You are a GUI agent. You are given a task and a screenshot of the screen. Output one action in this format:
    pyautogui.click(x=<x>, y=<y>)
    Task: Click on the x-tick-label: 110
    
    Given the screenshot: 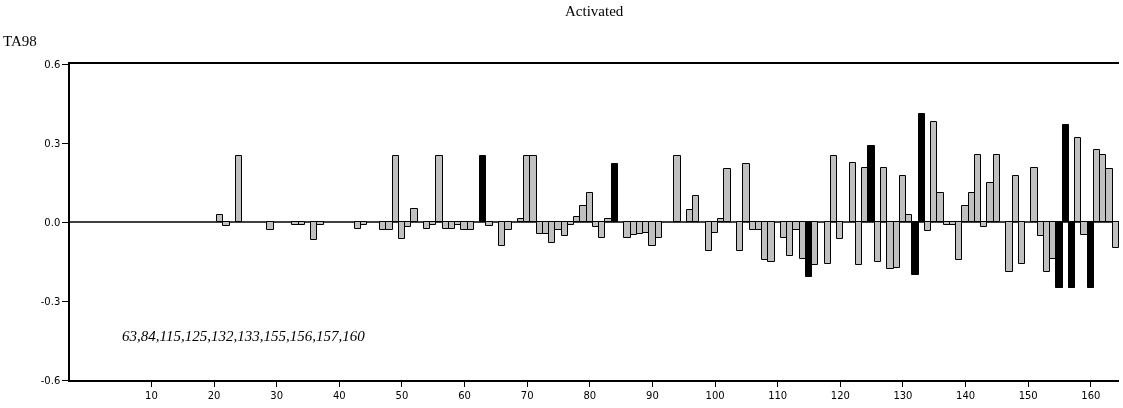 What is the action you would take?
    pyautogui.click(x=778, y=395)
    